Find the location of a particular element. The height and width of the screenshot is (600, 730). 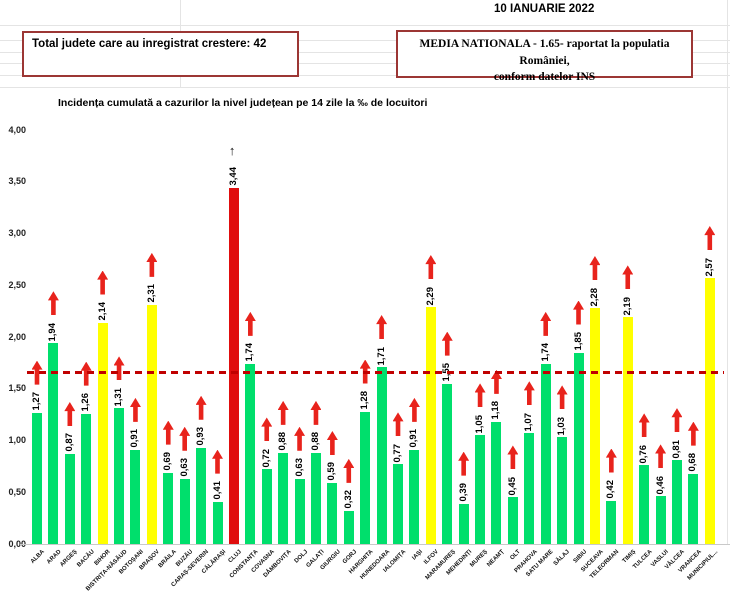

bar-value-label: 0,91 is located at coordinates (135, 438).